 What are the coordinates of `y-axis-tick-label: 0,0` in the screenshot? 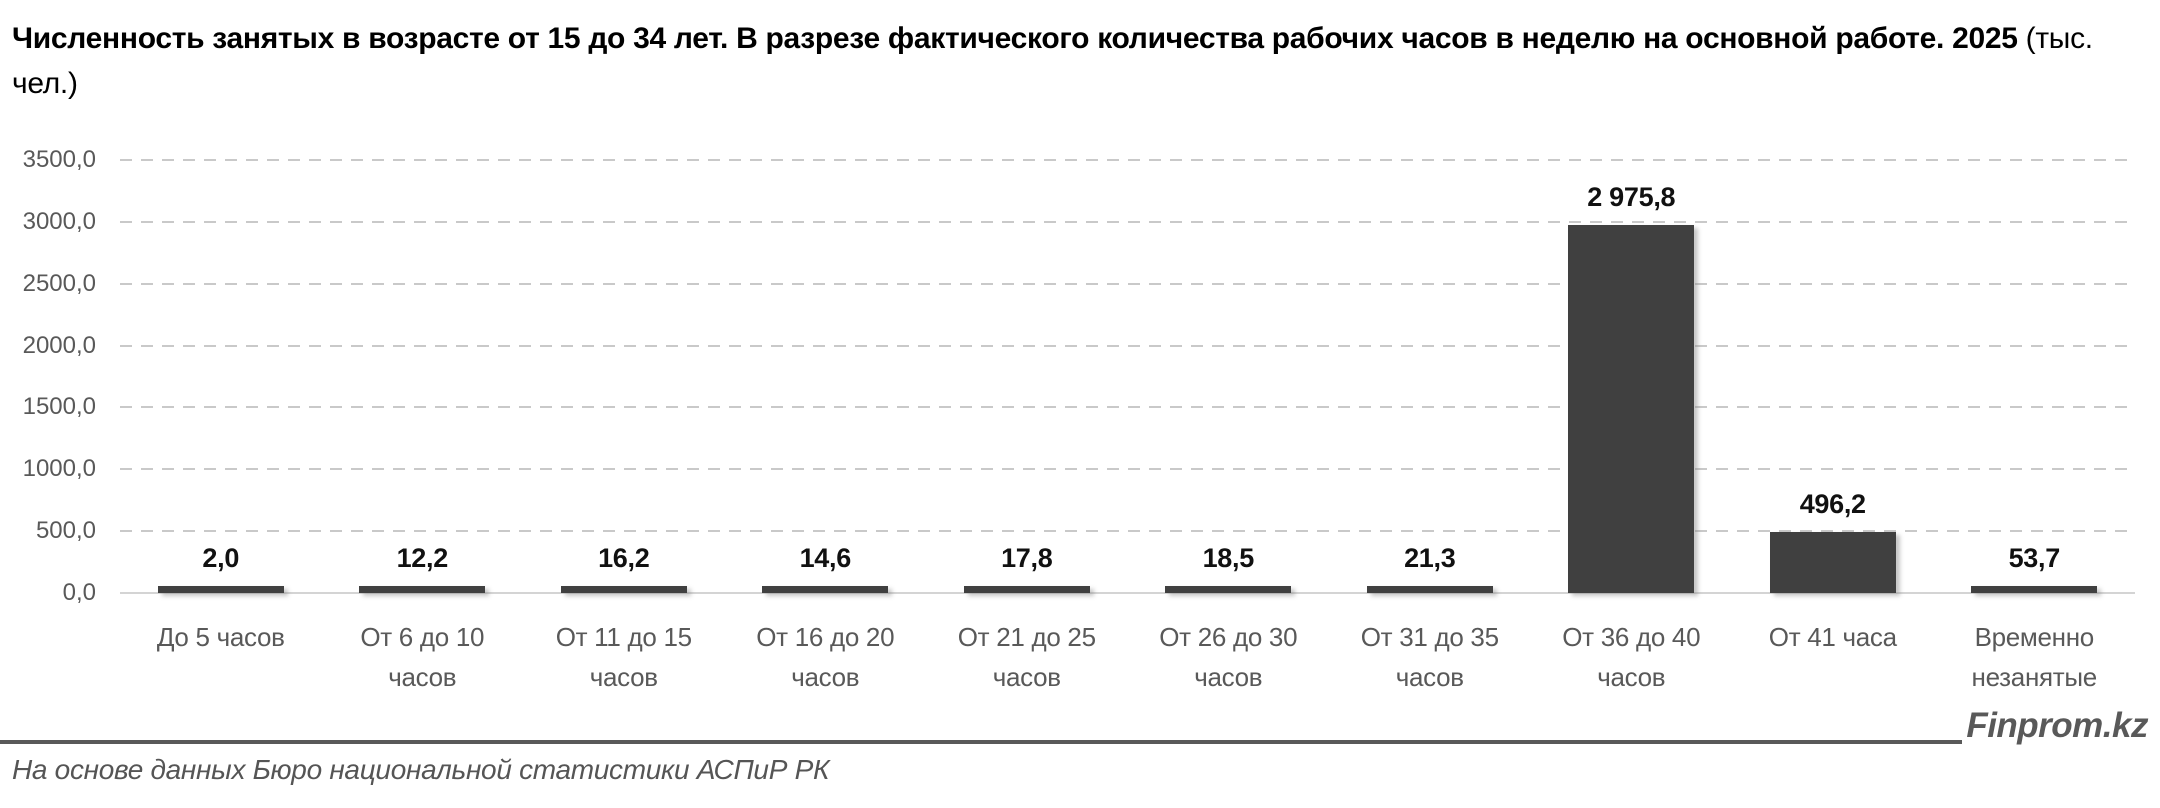 It's located at (79, 592).